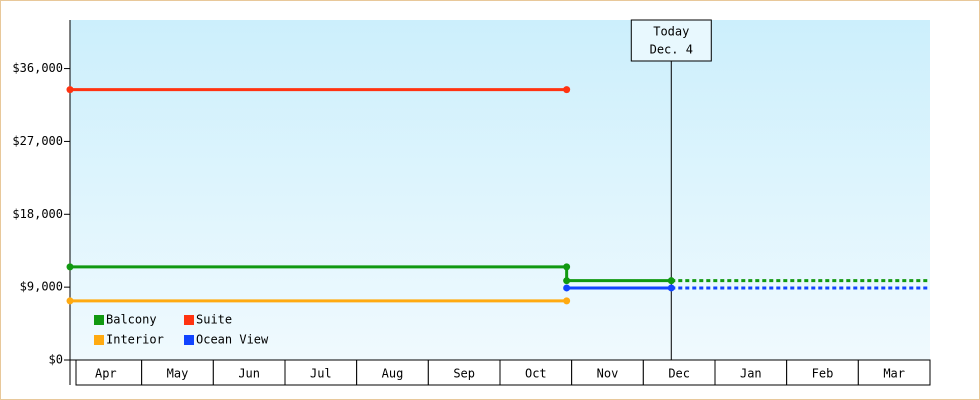 This screenshot has width=980, height=400. What do you see at coordinates (464, 374) in the screenshot?
I see `x-tick-label: Sep` at bounding box center [464, 374].